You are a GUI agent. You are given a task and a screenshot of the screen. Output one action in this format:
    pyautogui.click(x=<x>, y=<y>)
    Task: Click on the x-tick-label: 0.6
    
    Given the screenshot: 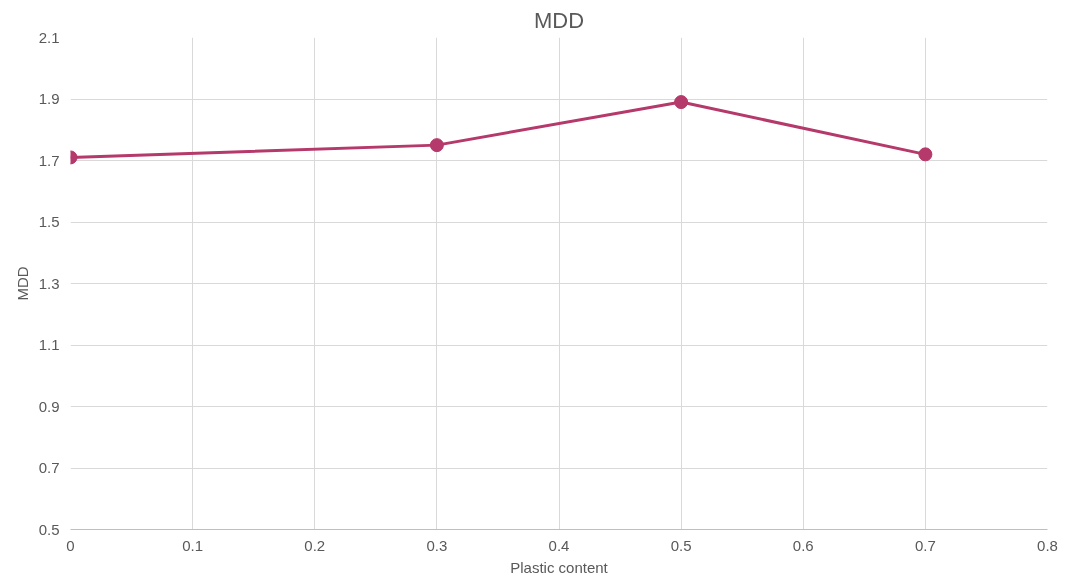 What is the action you would take?
    pyautogui.click(x=803, y=545)
    